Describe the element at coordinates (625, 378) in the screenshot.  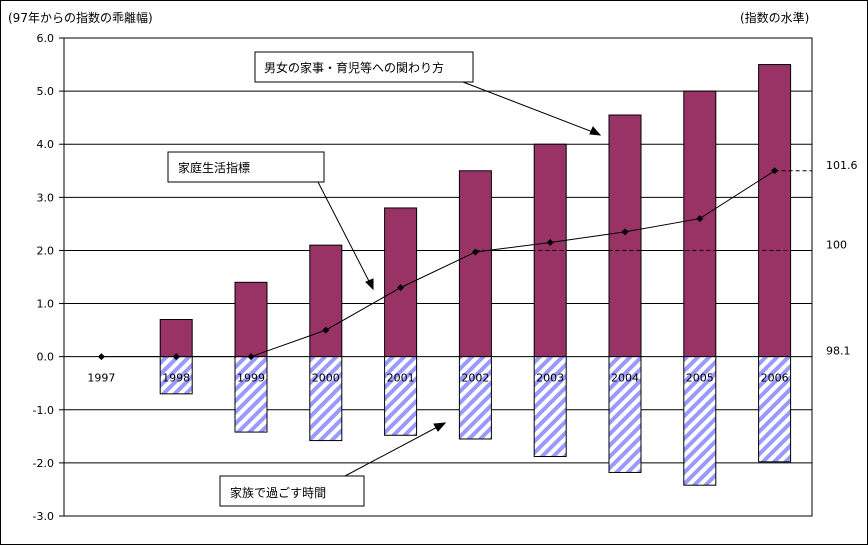
I see `category-label: 2004` at that location.